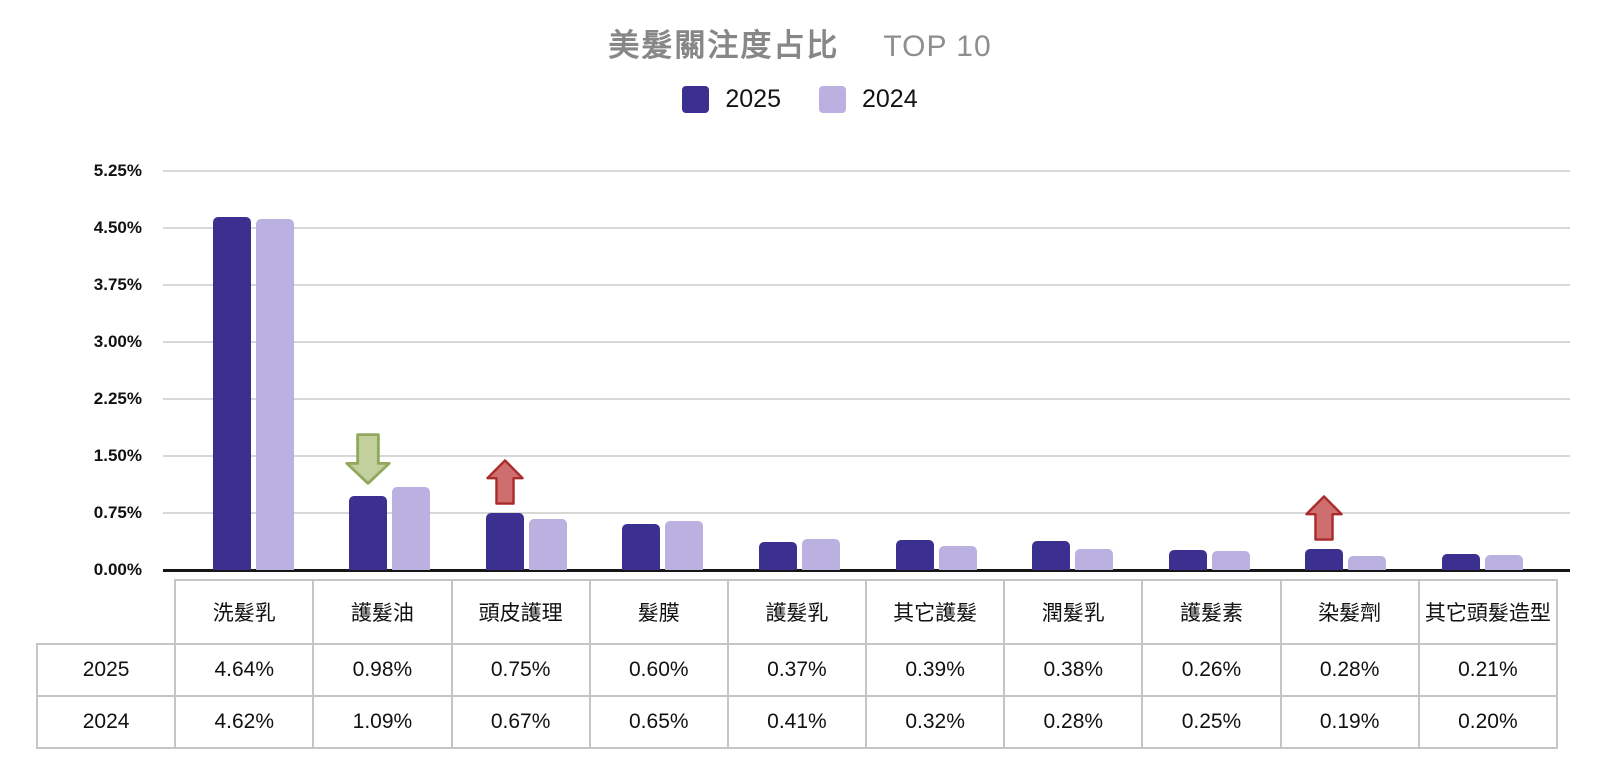  I want to click on table-cell-2025-髮膜: 0.60%, so click(658, 670).